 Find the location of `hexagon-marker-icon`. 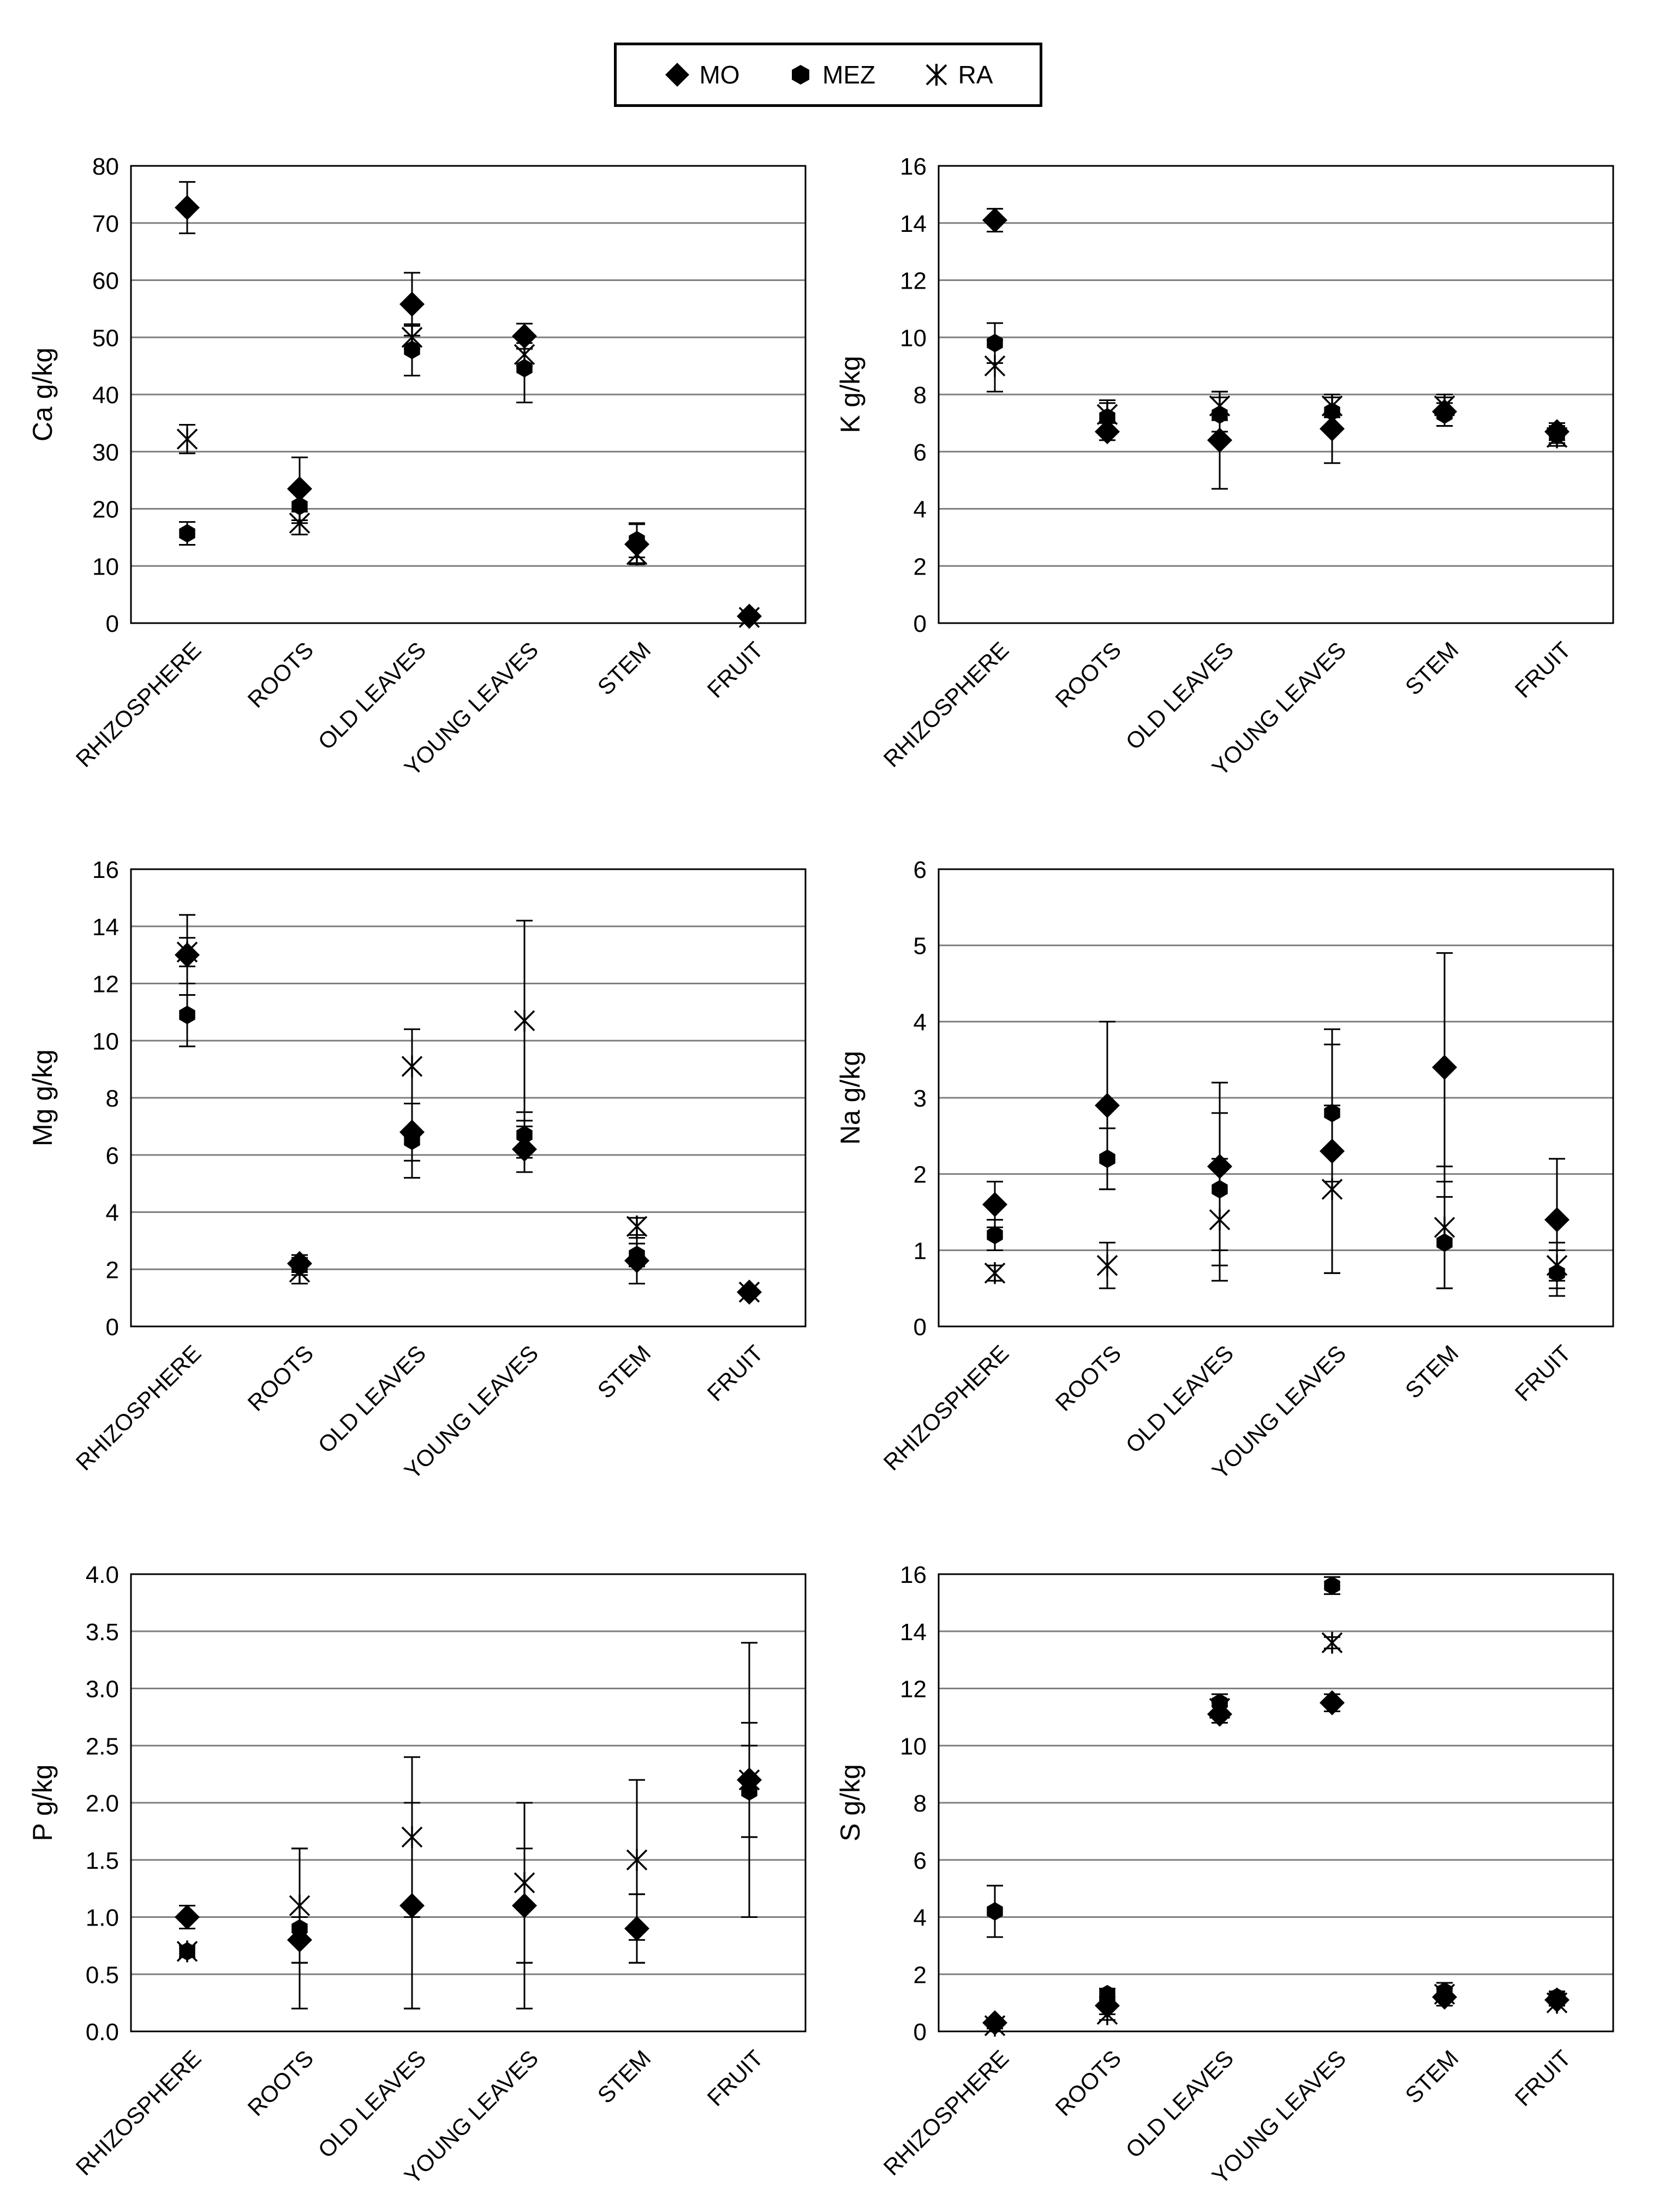

hexagon-marker-icon is located at coordinates (801, 75).